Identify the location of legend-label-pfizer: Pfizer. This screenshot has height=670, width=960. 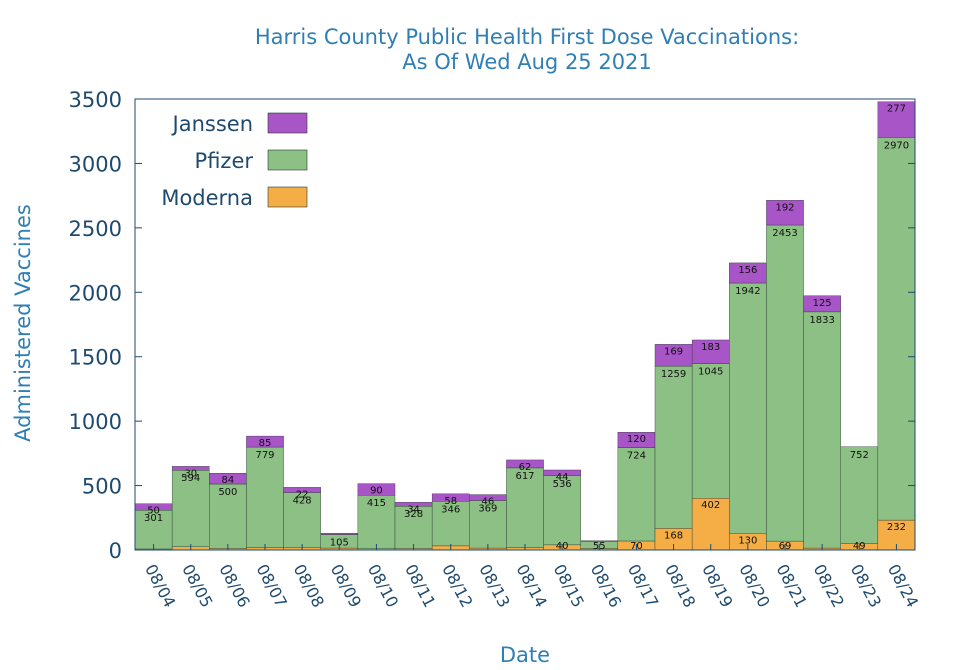
(224, 161).